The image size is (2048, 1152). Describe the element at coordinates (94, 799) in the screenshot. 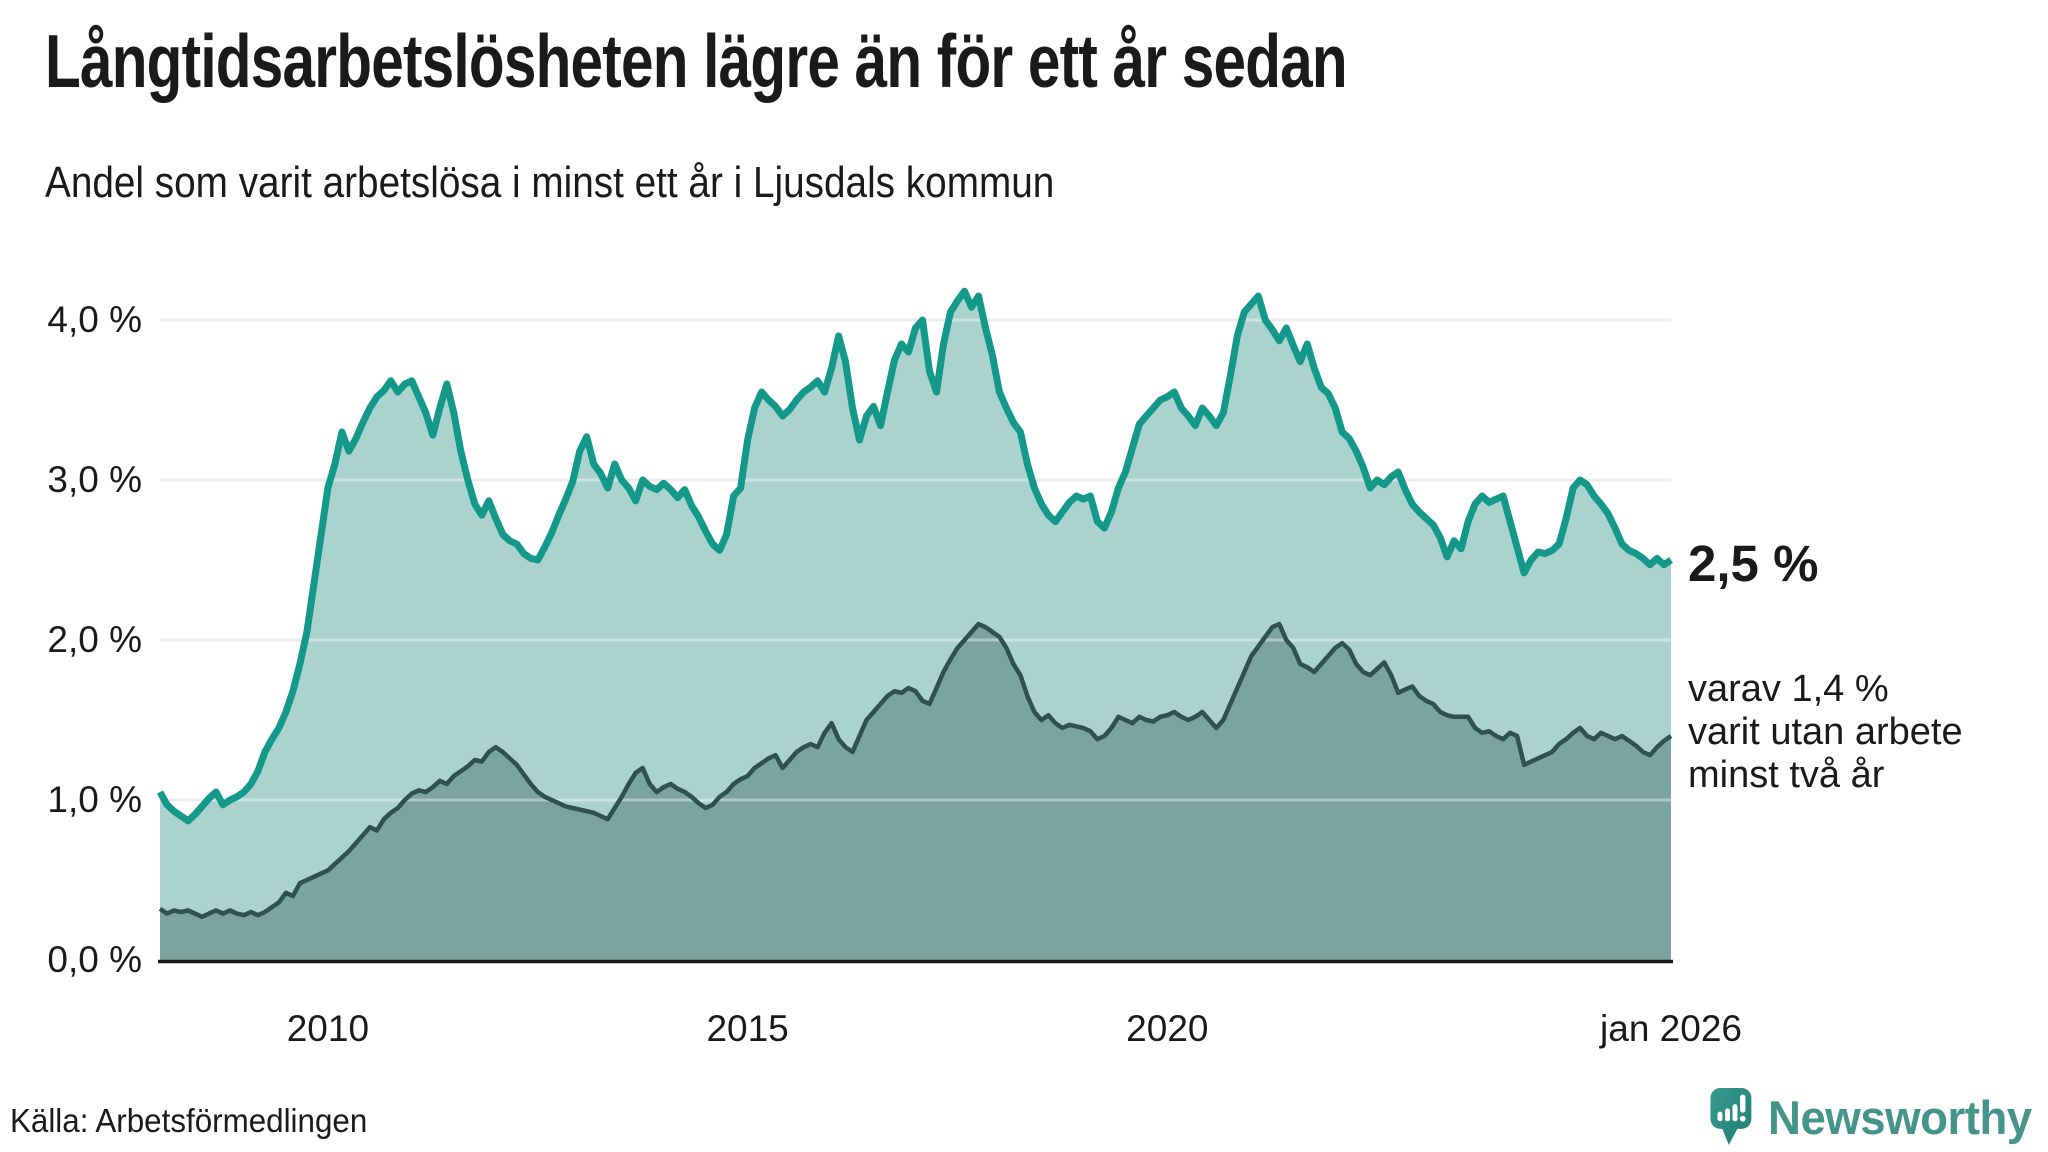

I see `y-axis-tick-label: 1,0 %` at that location.